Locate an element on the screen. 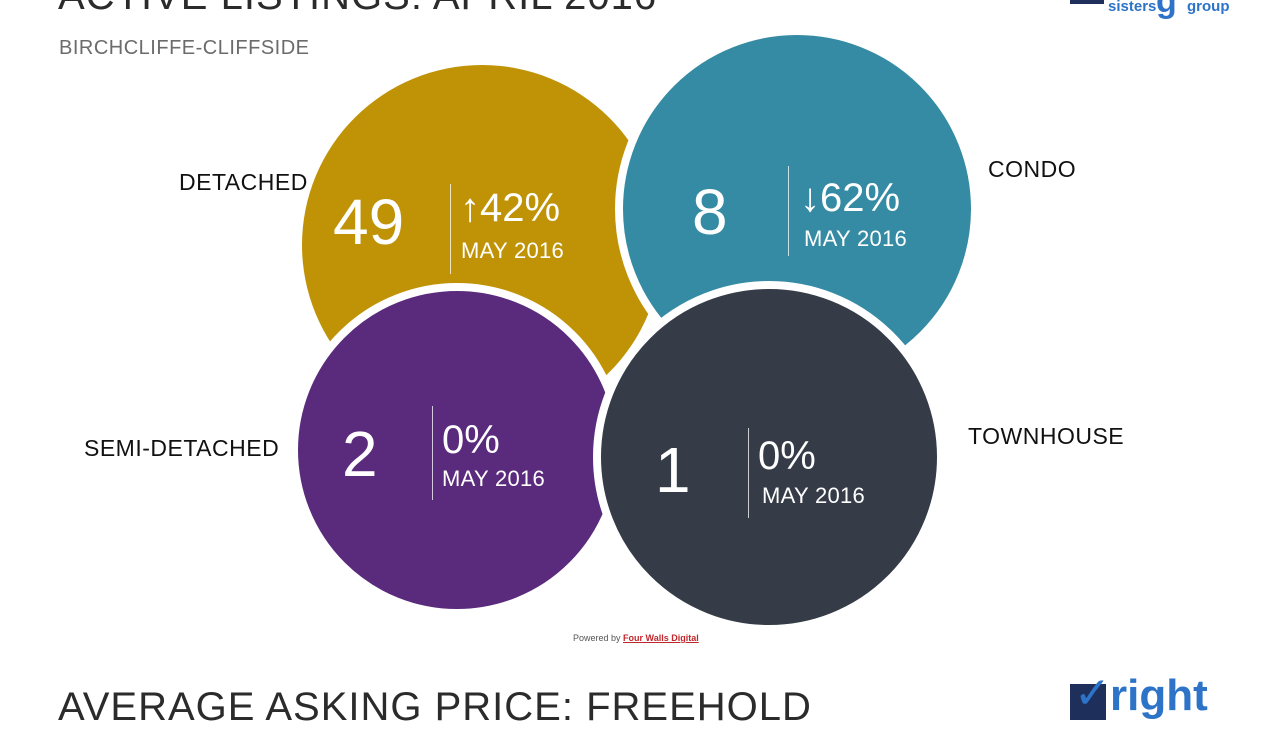  townhouse-change: 0% is located at coordinates (787, 456).